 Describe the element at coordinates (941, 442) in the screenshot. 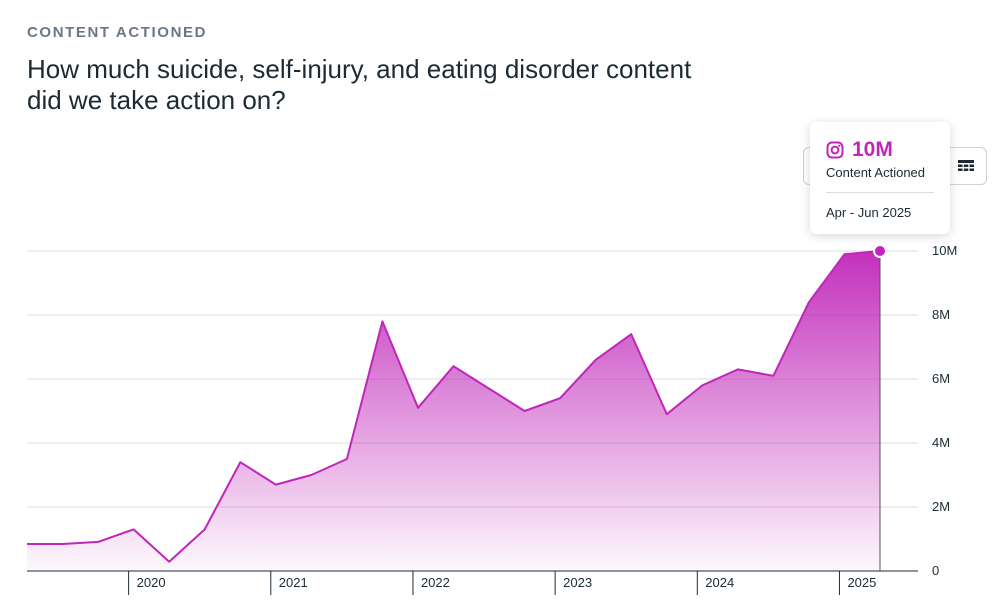

I see `y-tick-label: 4M` at that location.